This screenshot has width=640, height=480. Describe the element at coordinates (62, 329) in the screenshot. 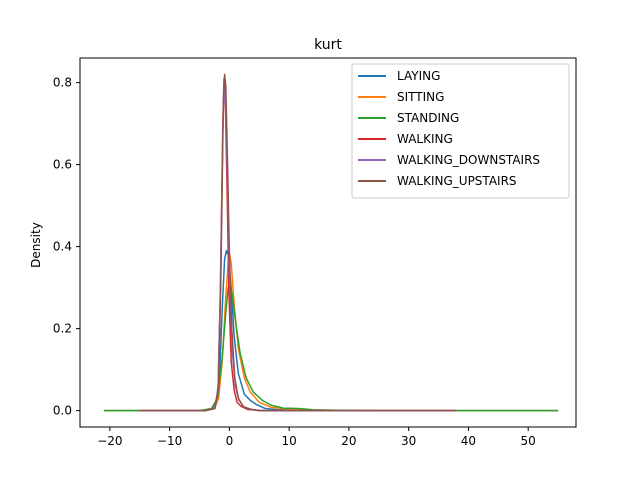

I see `y-tick-label: 0.2` at that location.